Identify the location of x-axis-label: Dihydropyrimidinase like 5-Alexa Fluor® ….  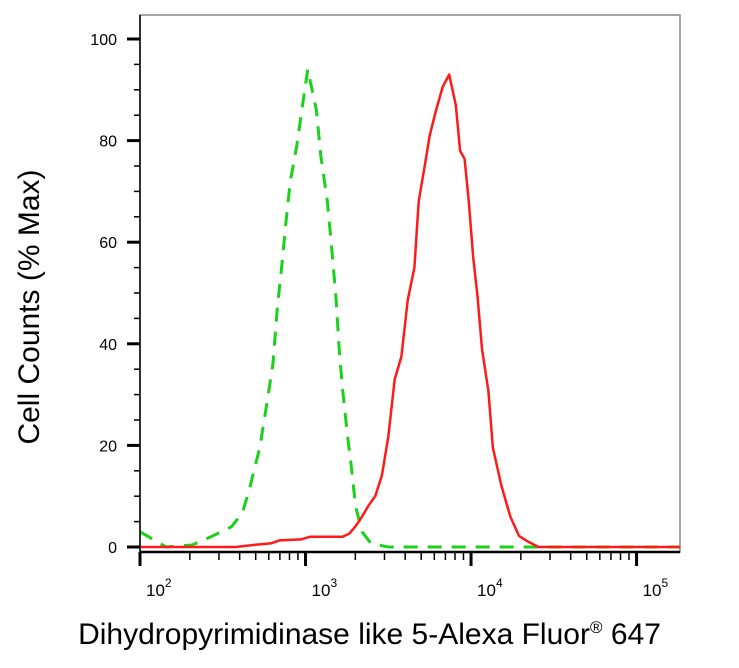
(369, 635).